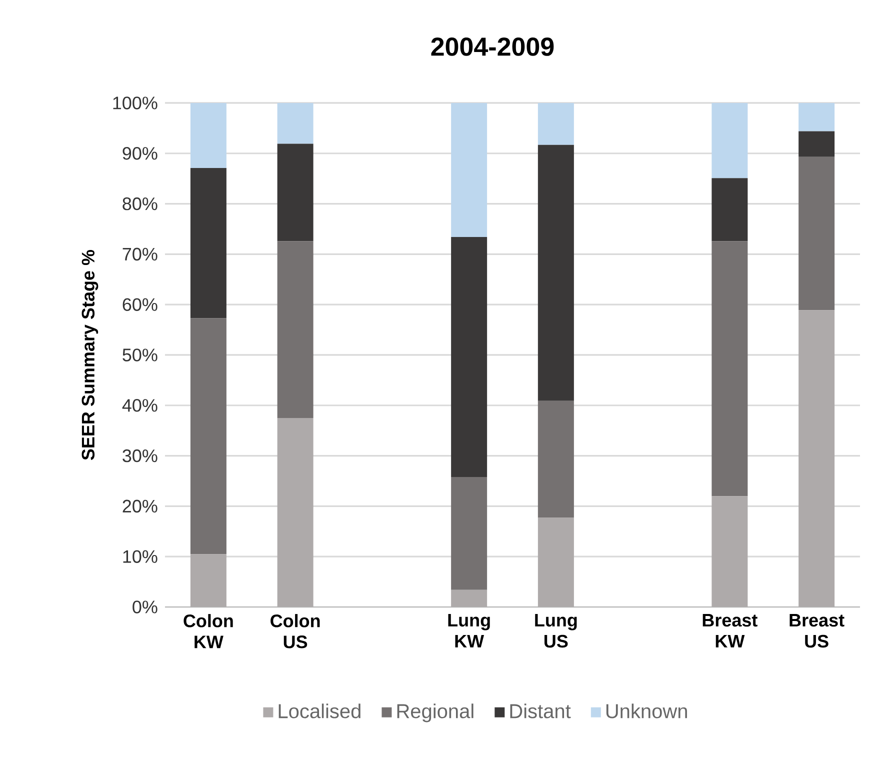 The height and width of the screenshot is (758, 880). I want to click on x-tick-label: Colon KW, so click(208, 631).